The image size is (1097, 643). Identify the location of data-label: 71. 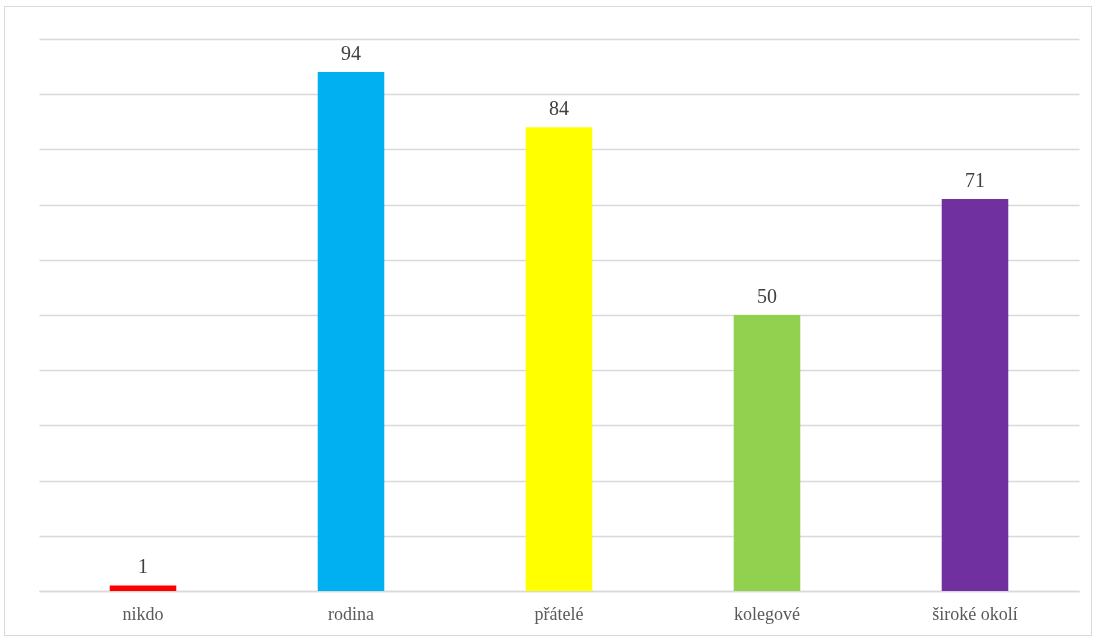
(975, 180).